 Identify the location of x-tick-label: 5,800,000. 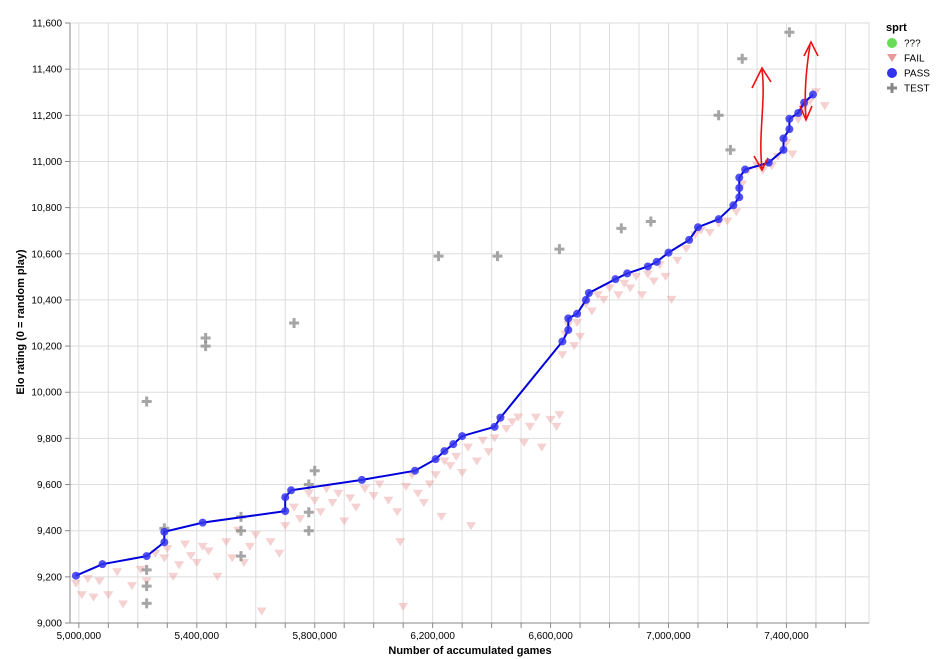
(314, 636).